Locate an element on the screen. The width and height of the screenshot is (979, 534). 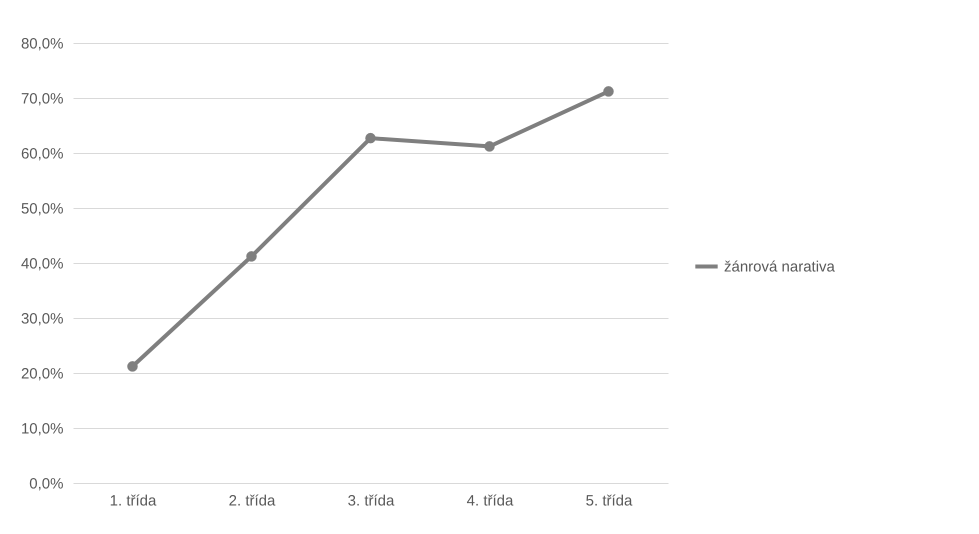
y-tick-label: 70,0% is located at coordinates (42, 99).